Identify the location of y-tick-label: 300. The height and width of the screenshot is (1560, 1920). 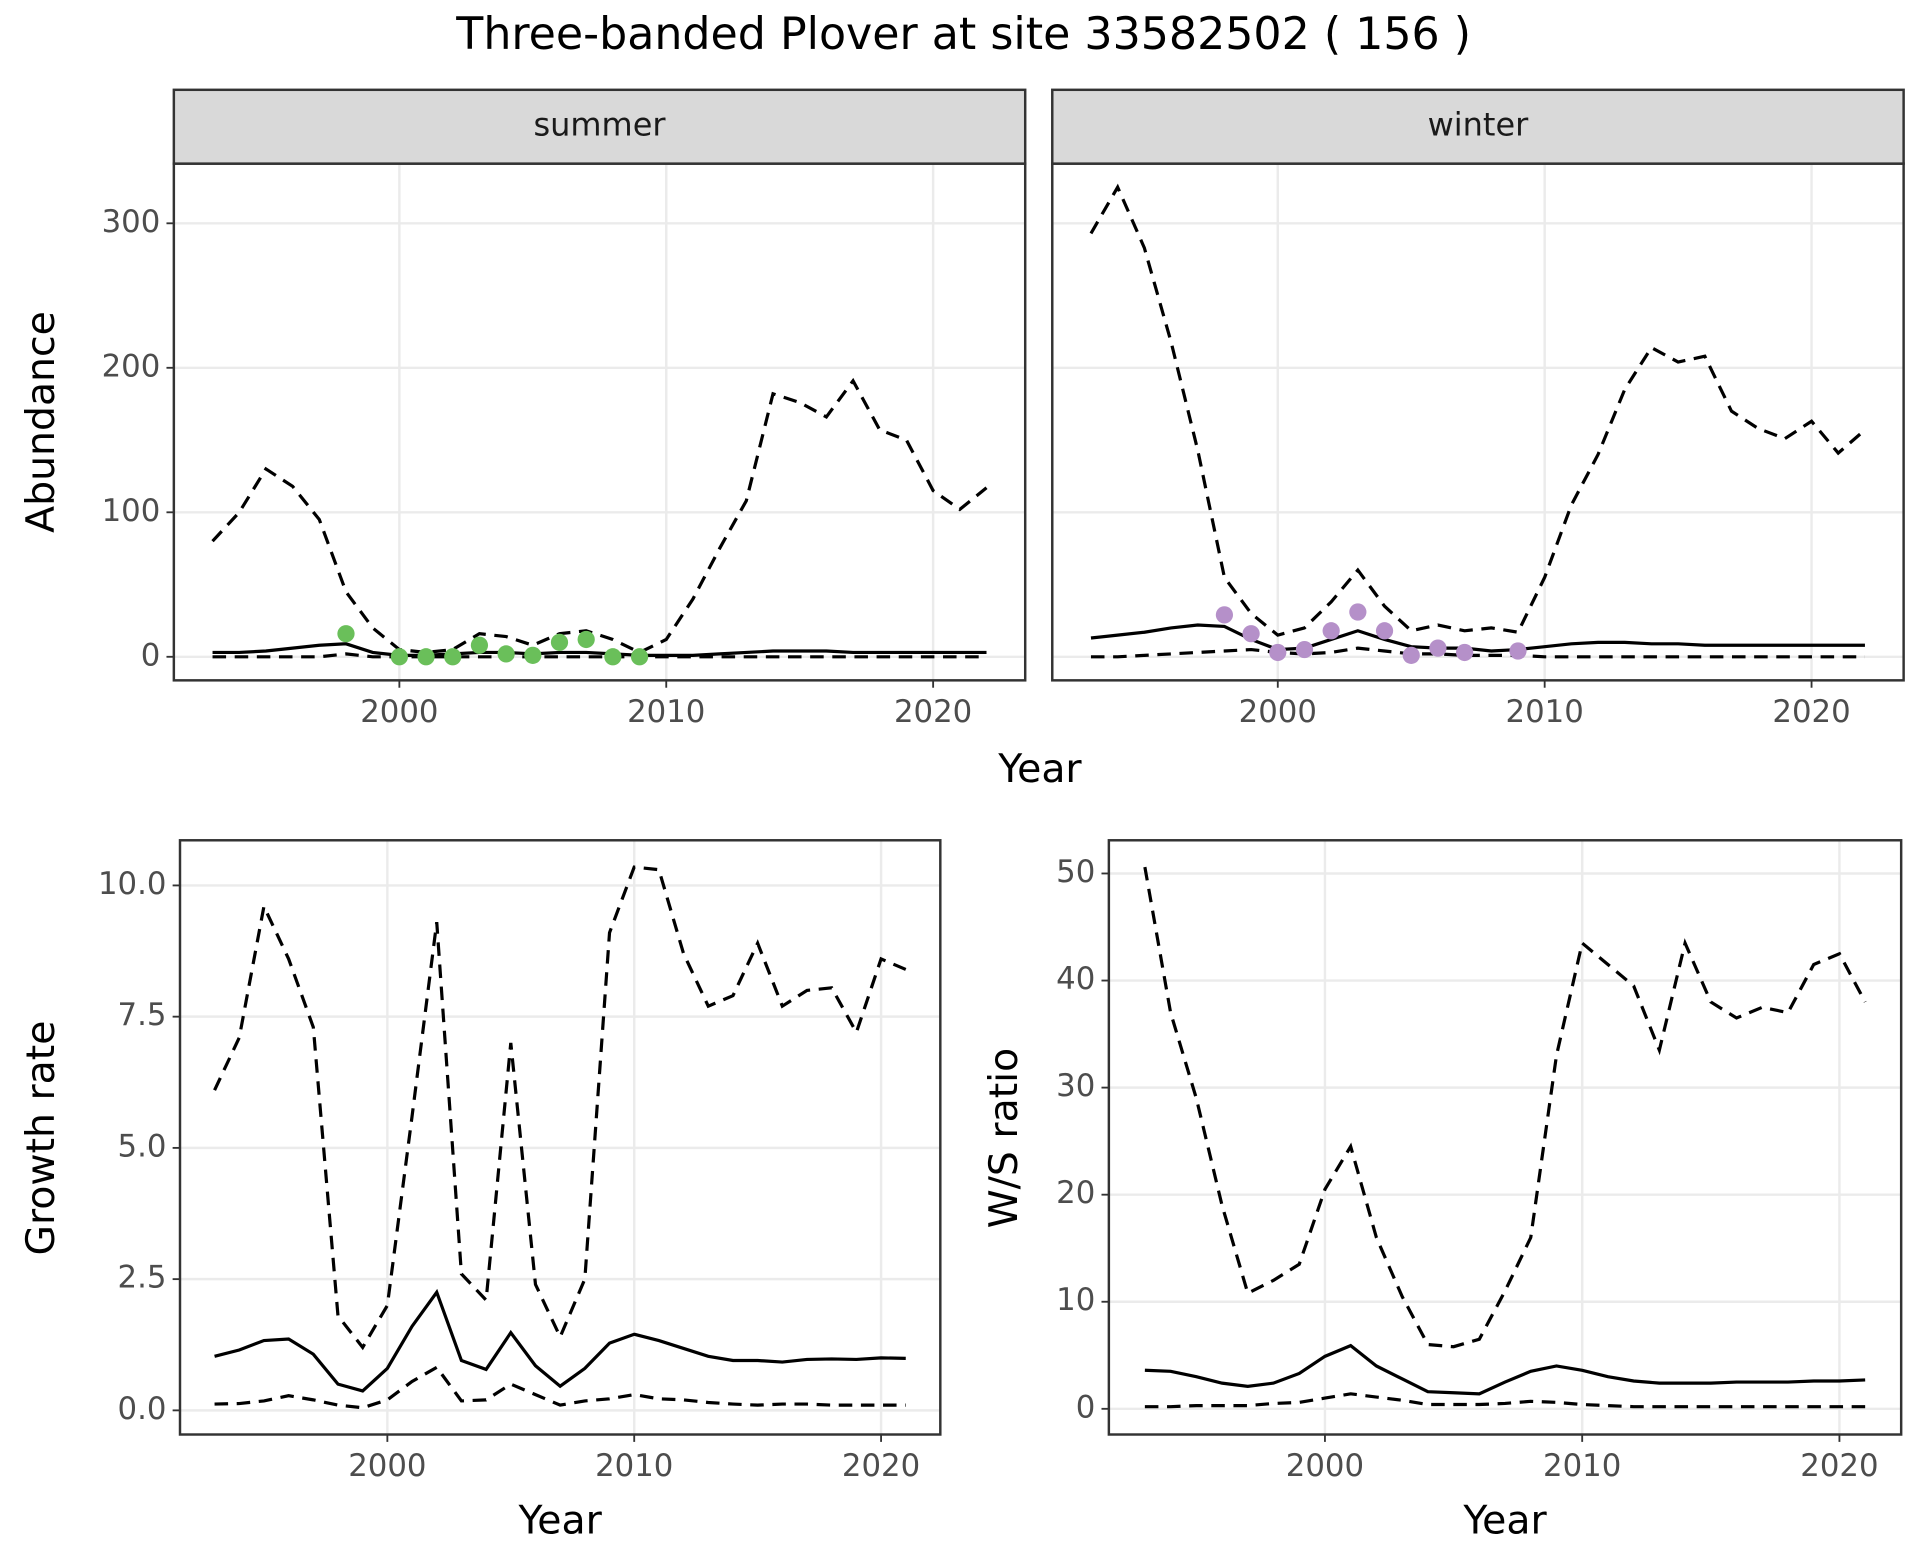
(131, 222).